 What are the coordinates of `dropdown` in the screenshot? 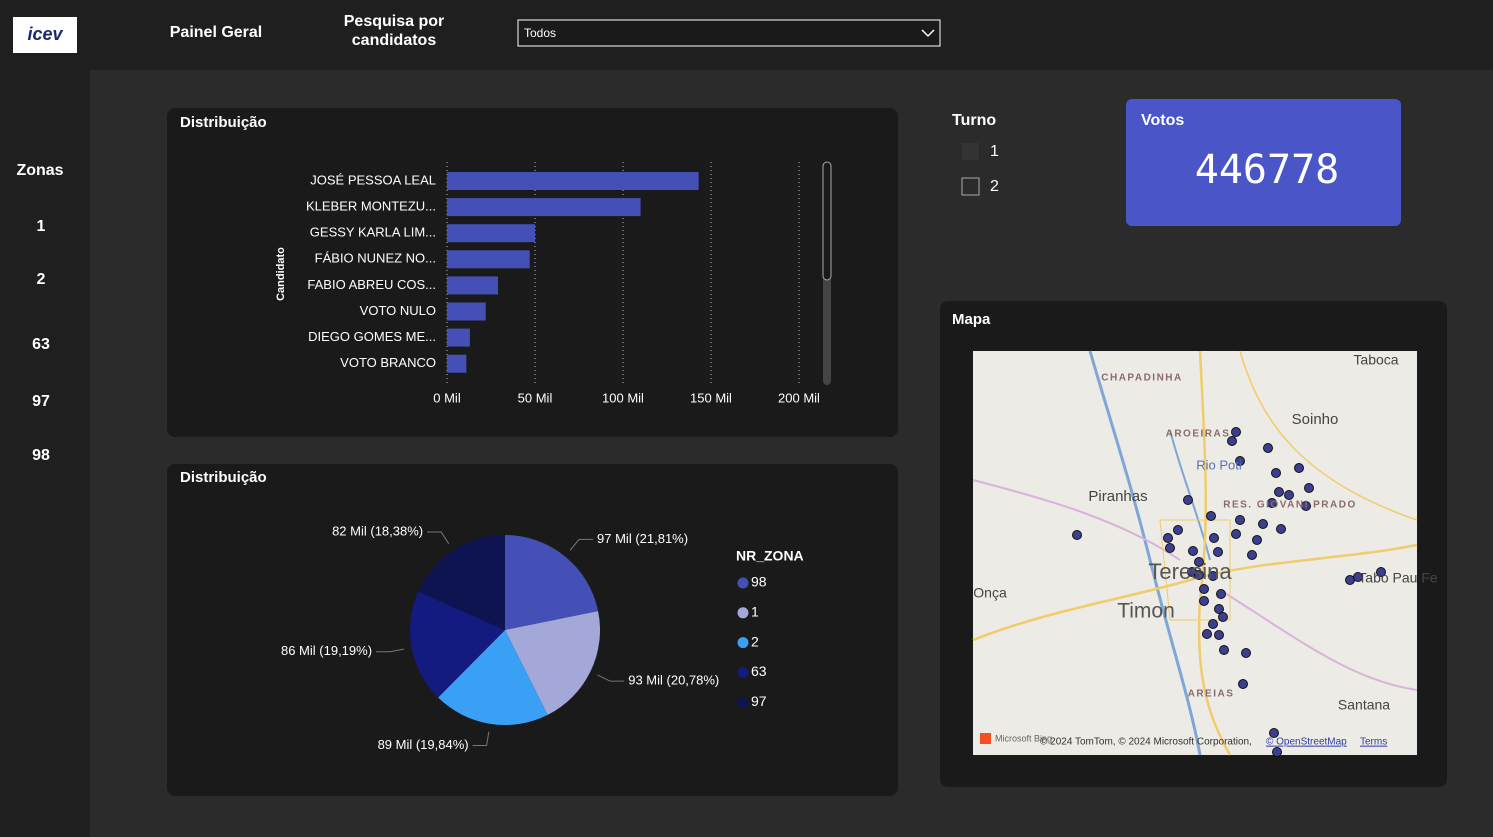 It's located at (729, 33).